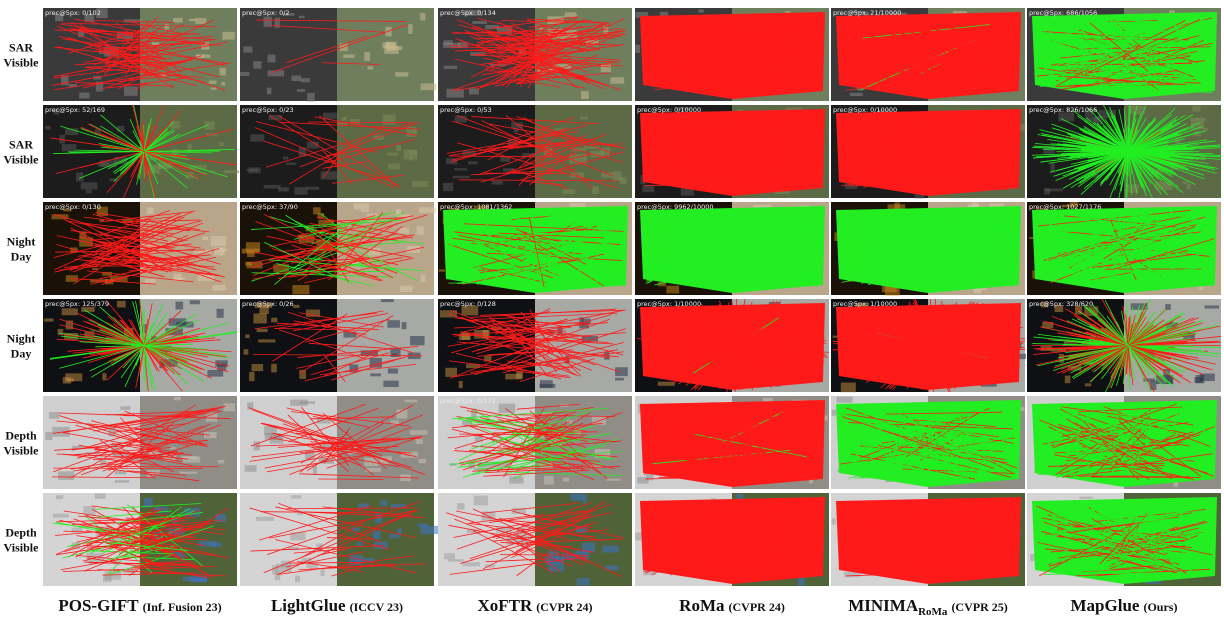 Image resolution: width=1224 pixels, height=619 pixels. What do you see at coordinates (564, 607) in the screenshot?
I see `method-venue: (CVPR 24)` at bounding box center [564, 607].